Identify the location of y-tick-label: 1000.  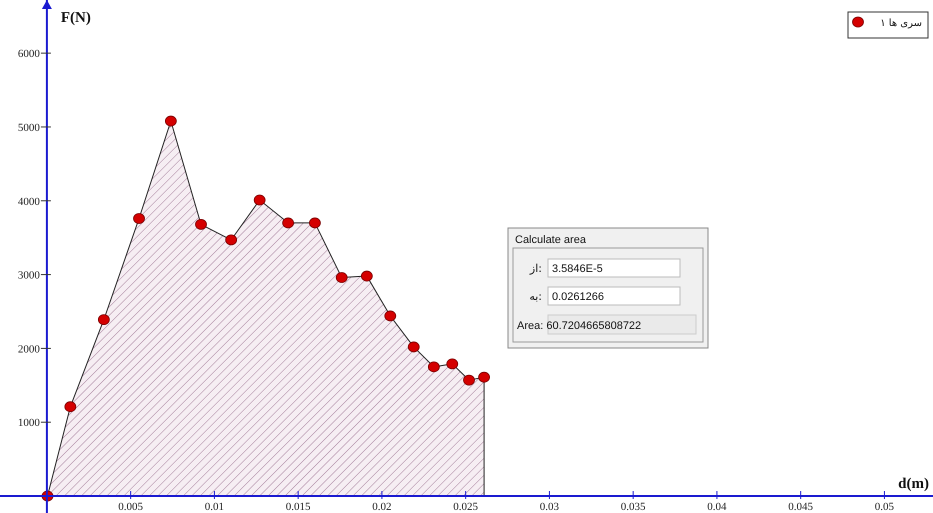
(29, 423).